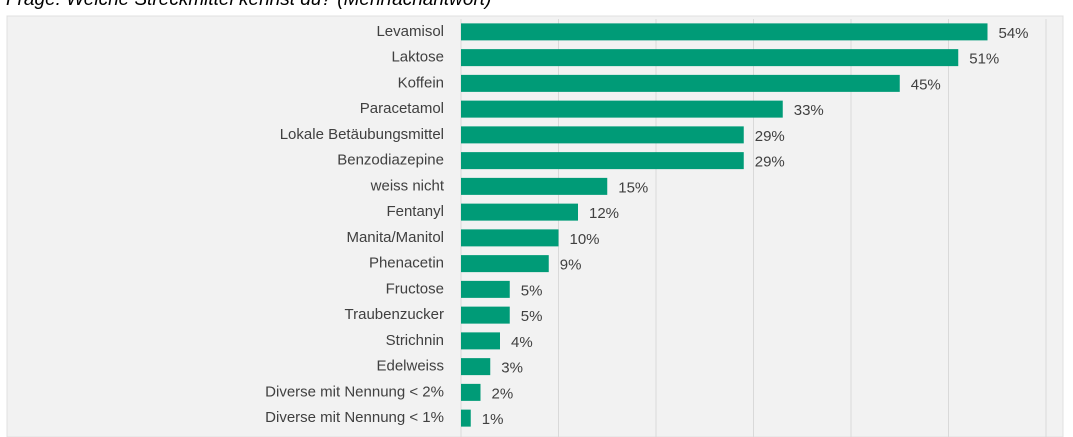 This screenshot has width=1073, height=437. Describe the element at coordinates (1014, 33) in the screenshot. I see `value-label: 54%` at that location.